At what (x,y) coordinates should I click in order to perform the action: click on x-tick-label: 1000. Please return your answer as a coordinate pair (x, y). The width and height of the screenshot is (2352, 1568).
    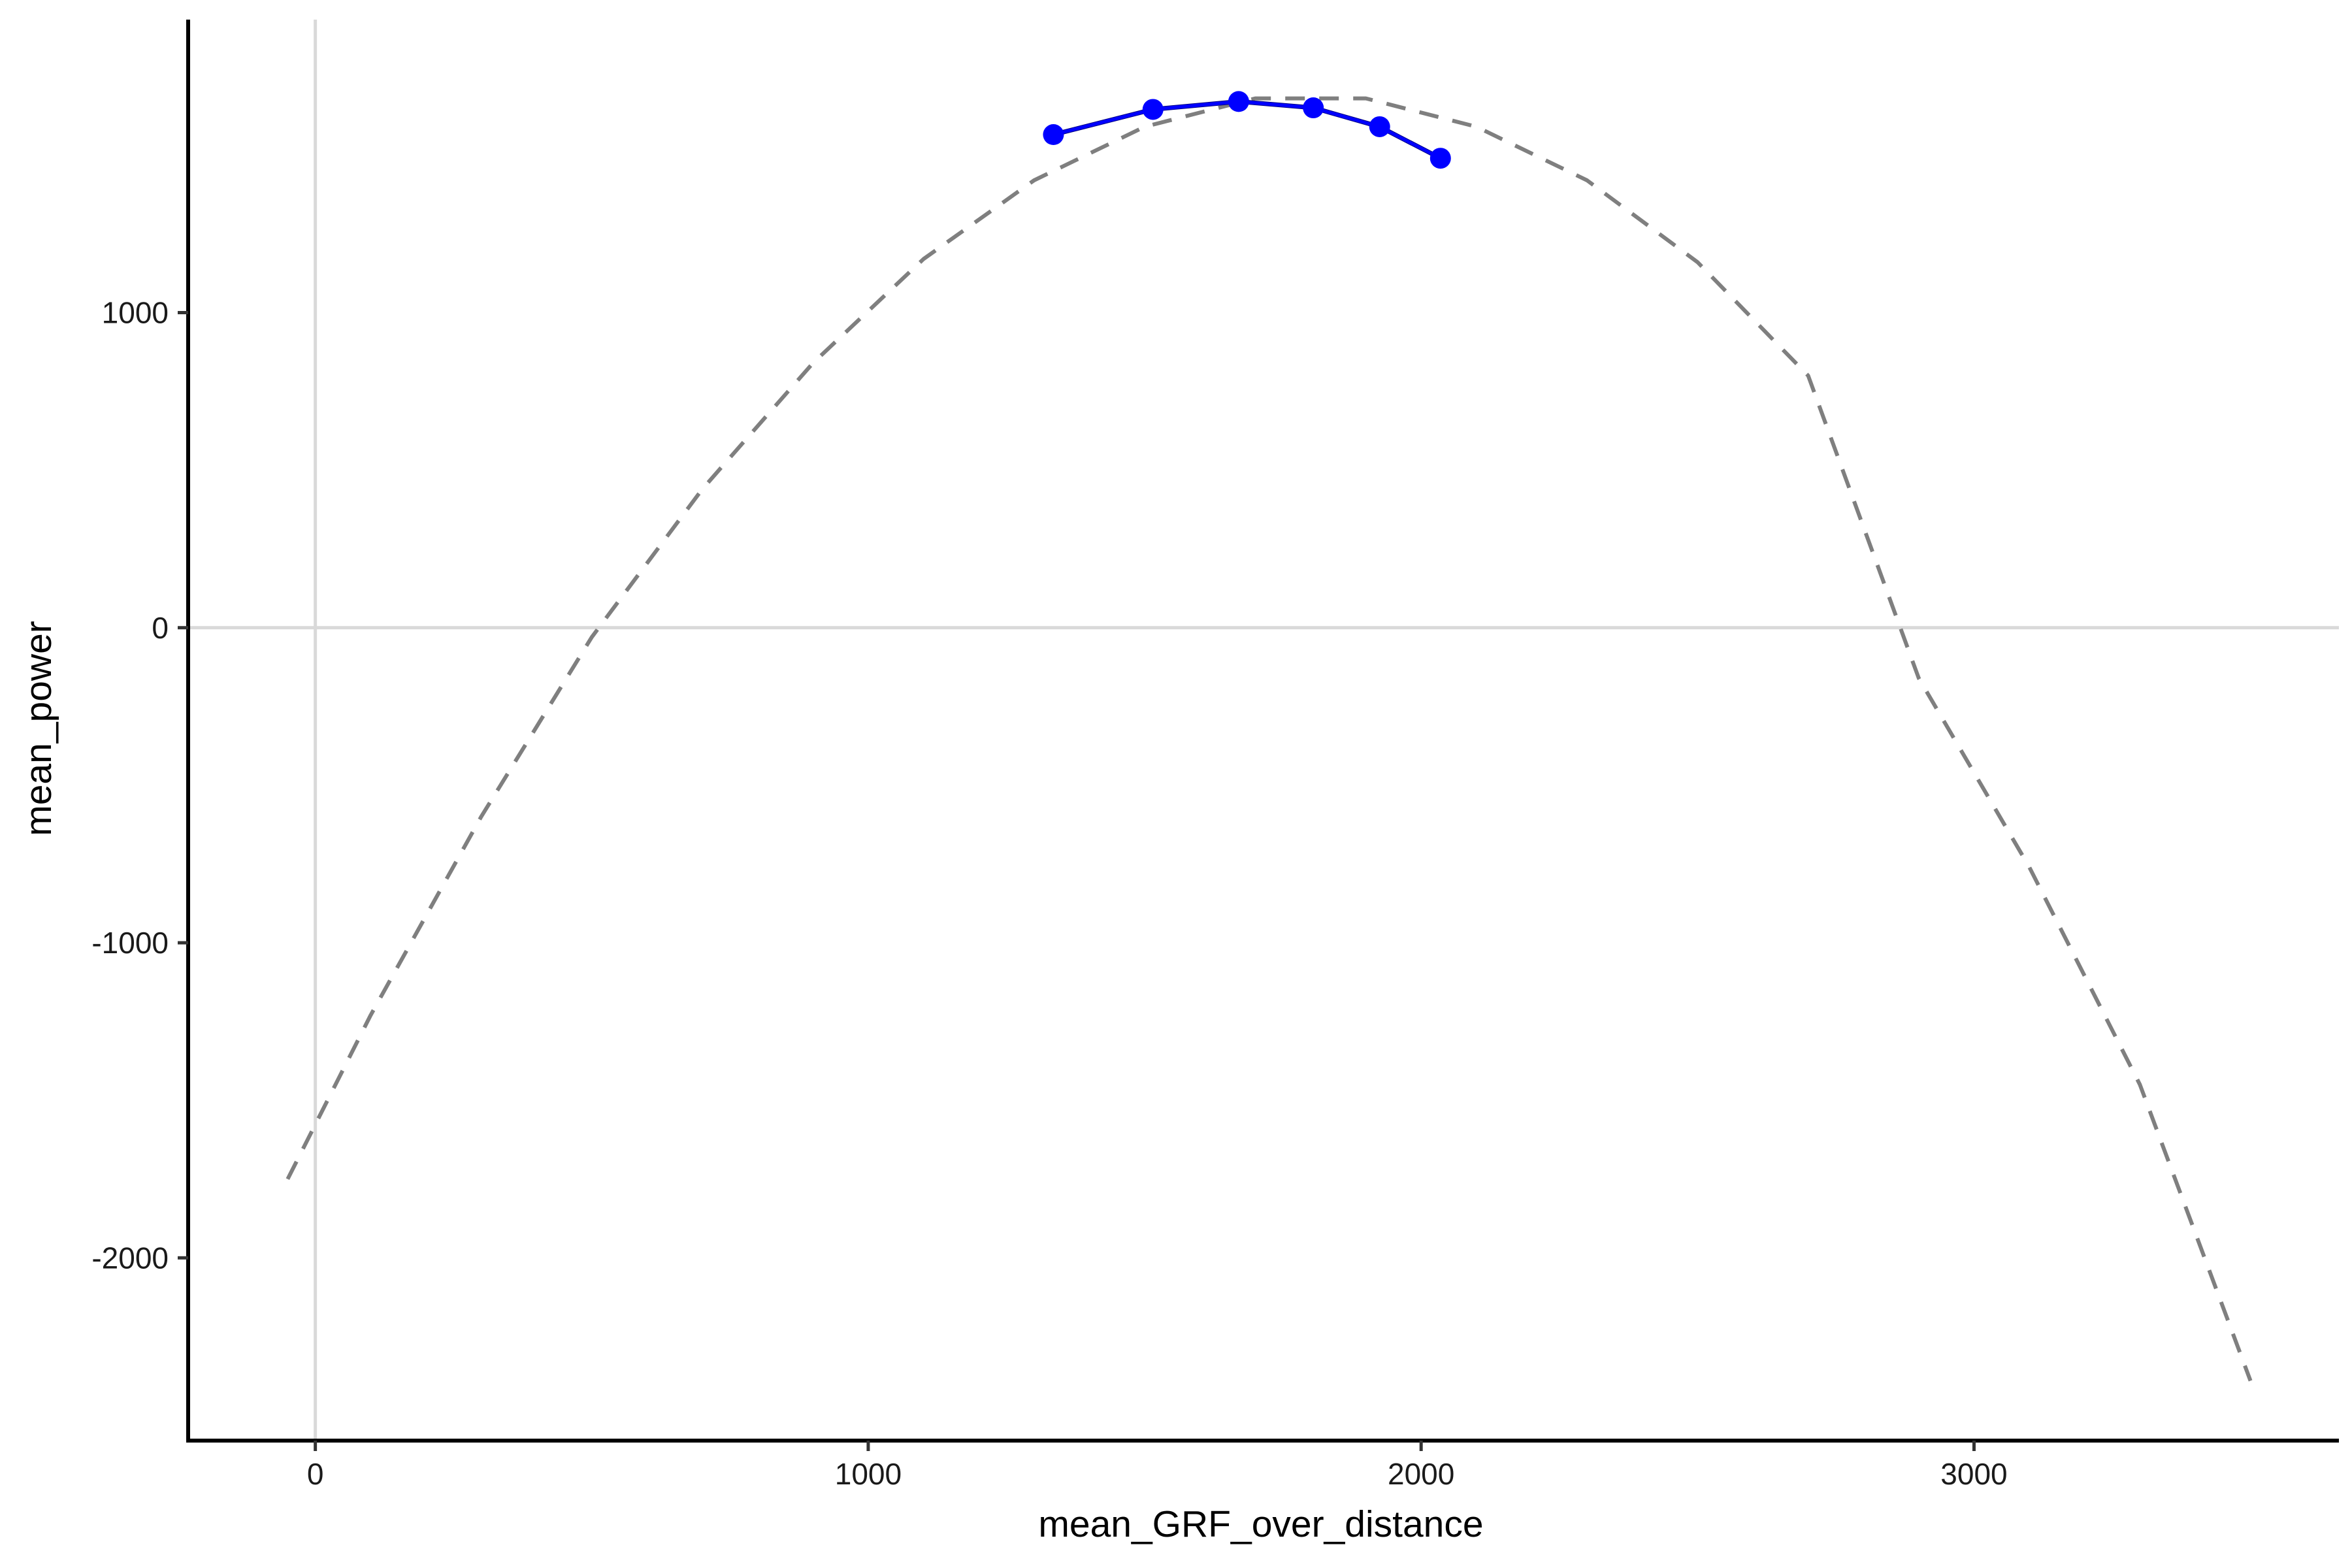
    Looking at the image, I should click on (868, 1474).